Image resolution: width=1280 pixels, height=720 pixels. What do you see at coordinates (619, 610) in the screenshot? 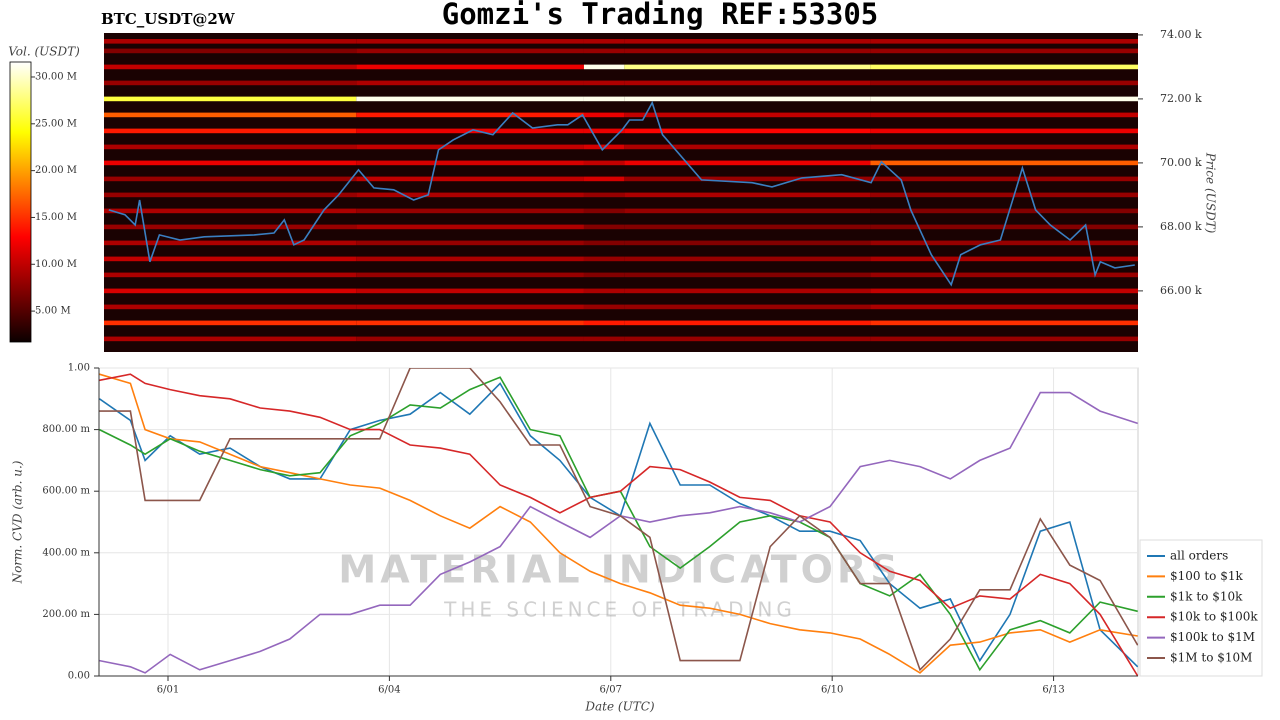
I see `watermark-sub: THE SCIENCE OF TRADING` at bounding box center [619, 610].